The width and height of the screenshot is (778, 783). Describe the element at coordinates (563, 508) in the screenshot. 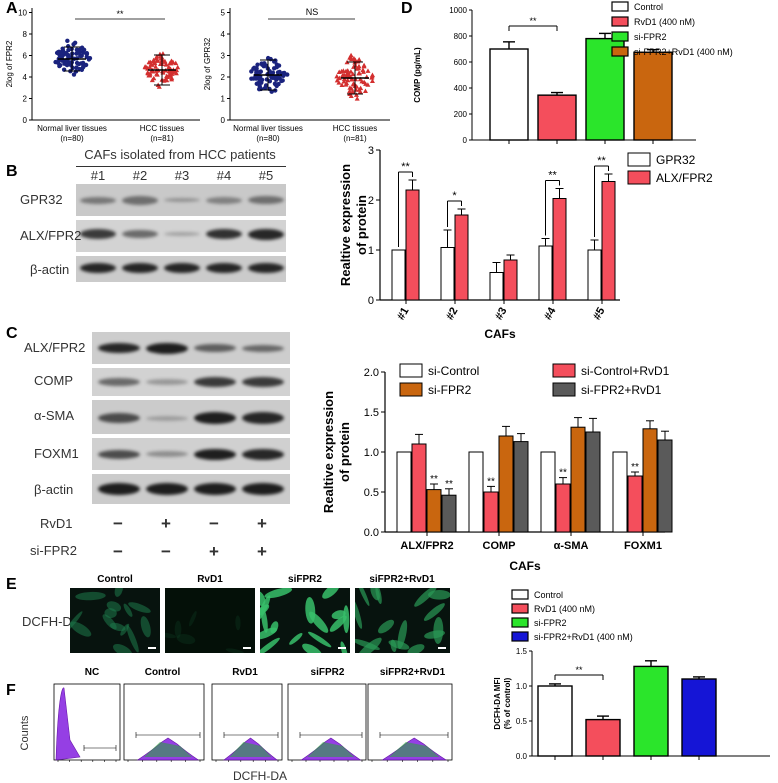

I see `bar-si-control-rvd1` at that location.